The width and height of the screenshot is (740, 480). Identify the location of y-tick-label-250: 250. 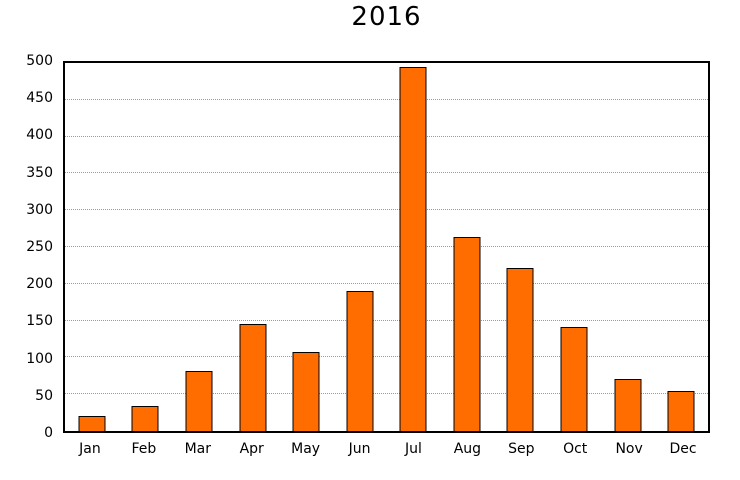
(39, 247).